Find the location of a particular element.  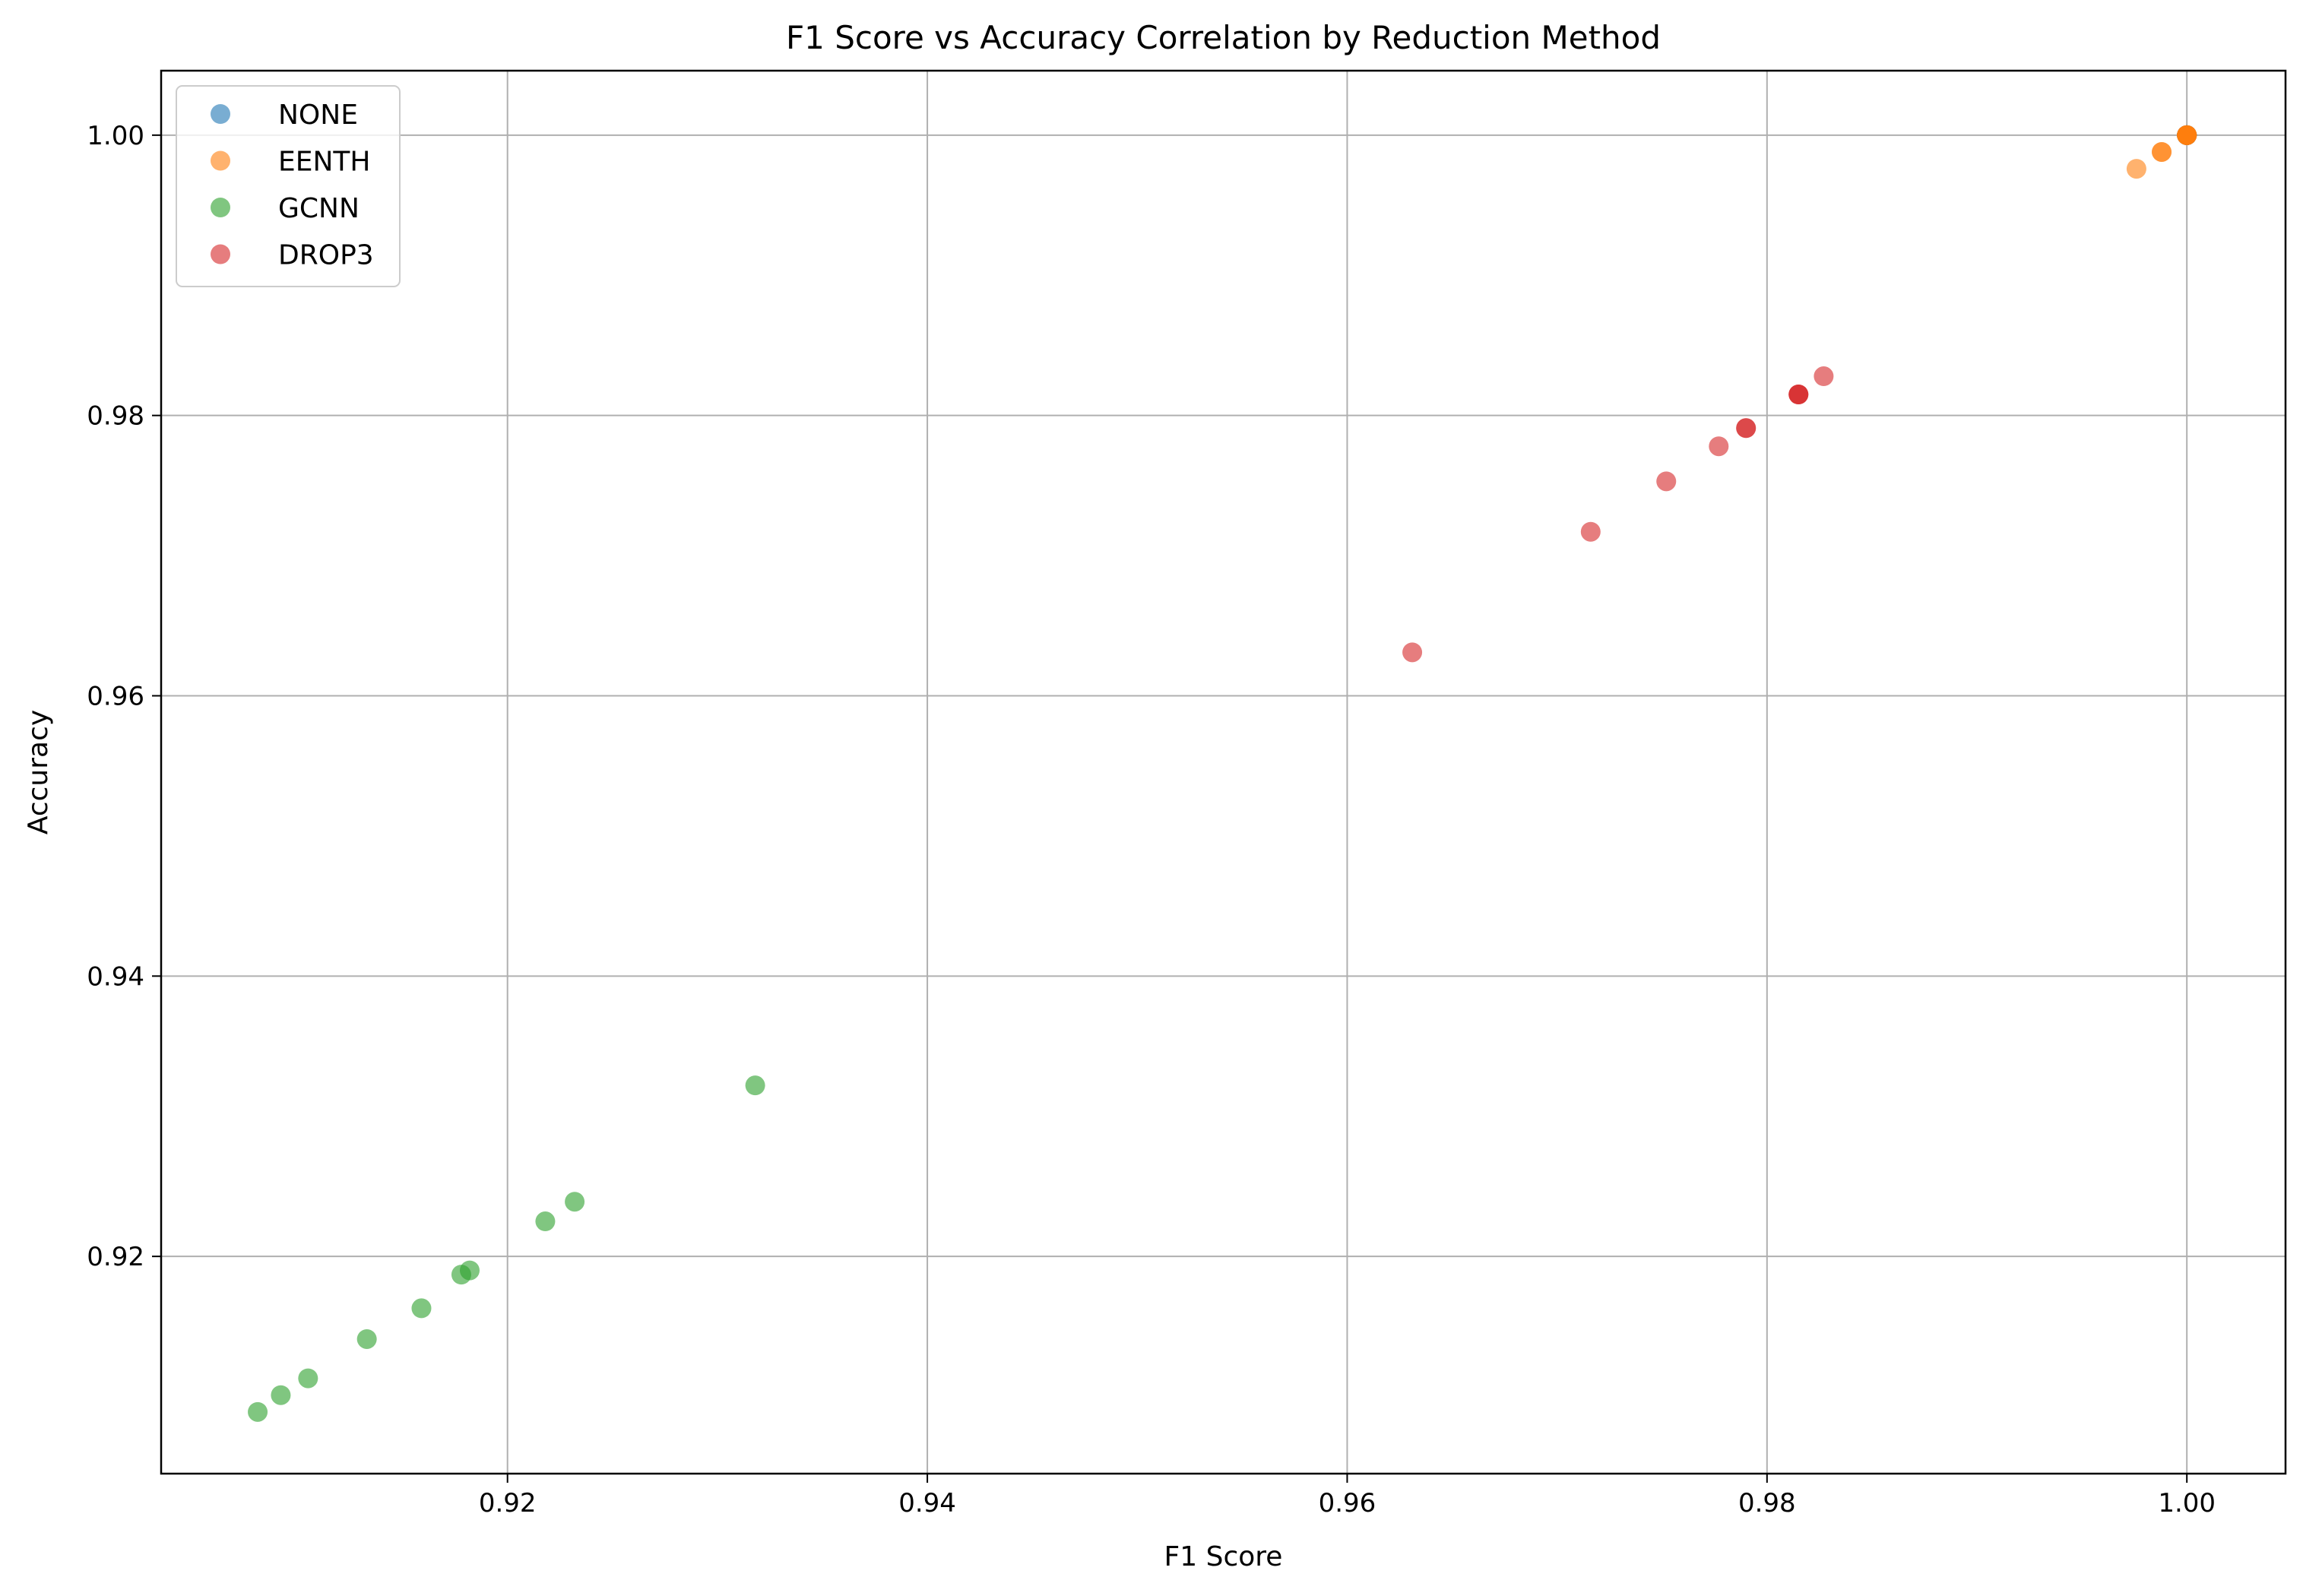

y-tick-label: 0.92 is located at coordinates (116, 1257).